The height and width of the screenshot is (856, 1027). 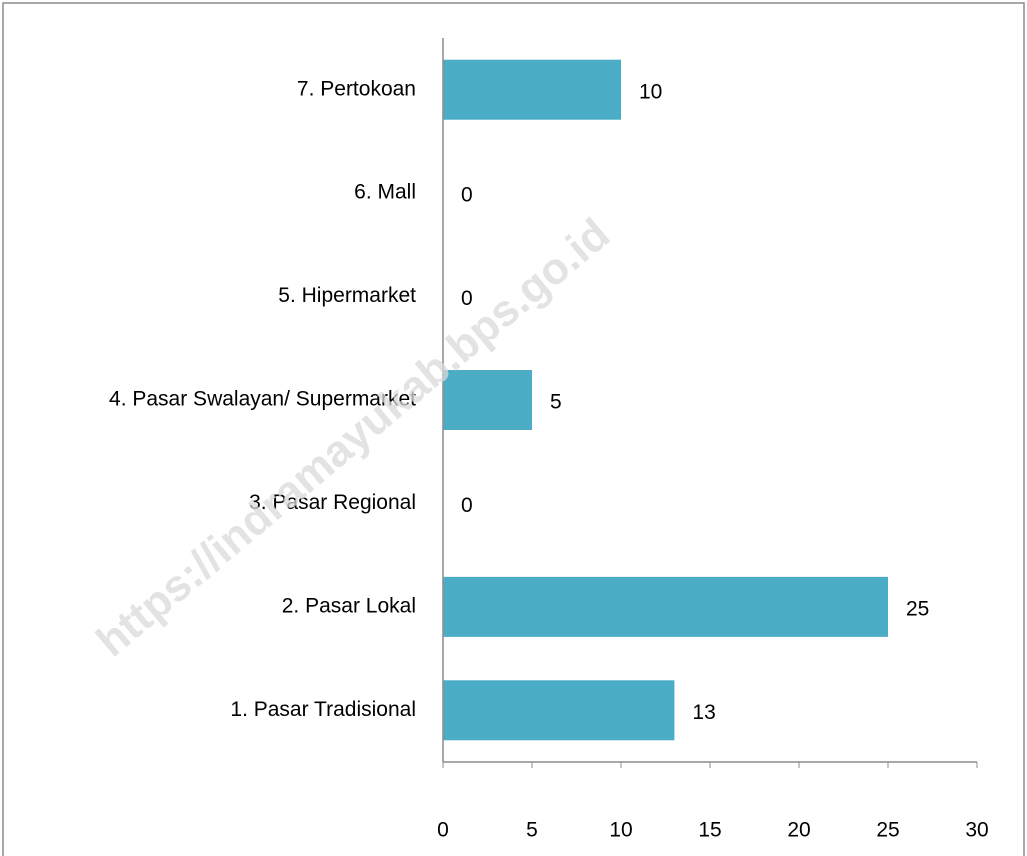 I want to click on x-tick-label: 5, so click(x=532, y=830).